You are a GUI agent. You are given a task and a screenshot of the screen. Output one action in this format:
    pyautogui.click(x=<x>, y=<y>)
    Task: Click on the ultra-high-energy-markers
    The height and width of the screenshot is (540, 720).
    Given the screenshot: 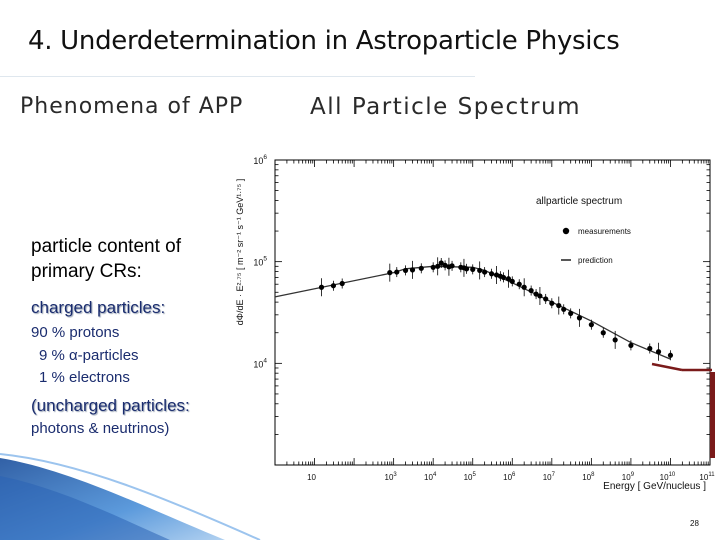 What is the action you would take?
    pyautogui.click(x=683, y=410)
    